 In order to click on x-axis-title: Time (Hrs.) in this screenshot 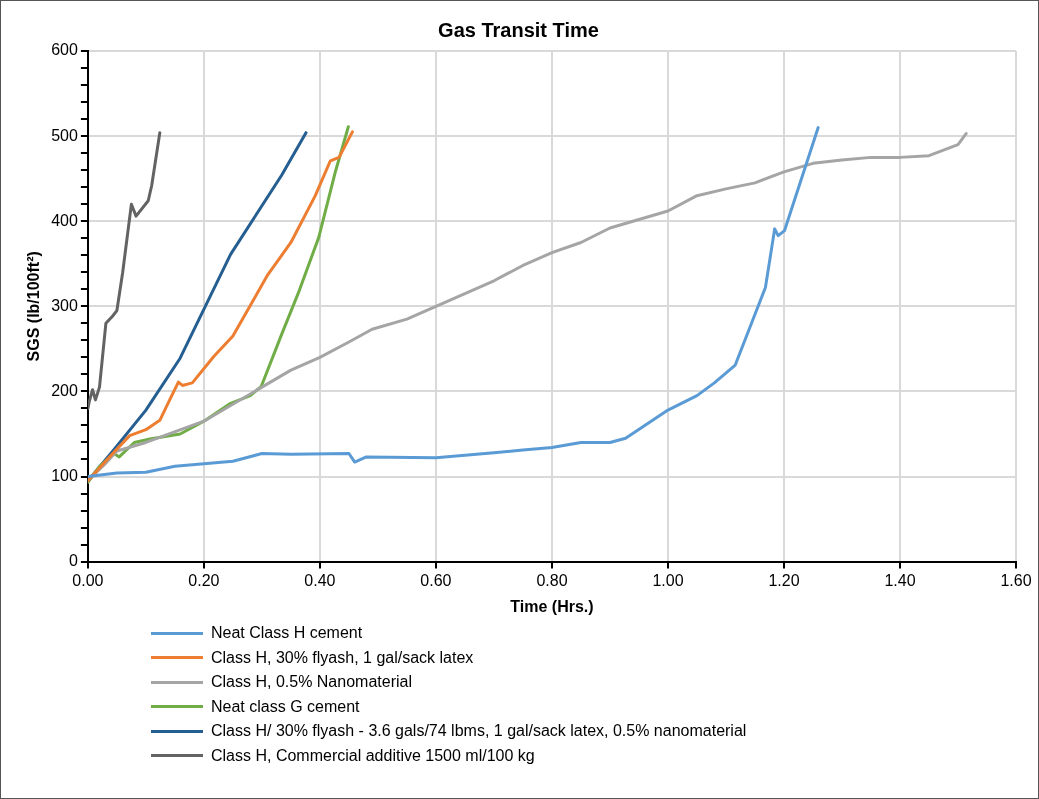, I will do `click(552, 606)`.